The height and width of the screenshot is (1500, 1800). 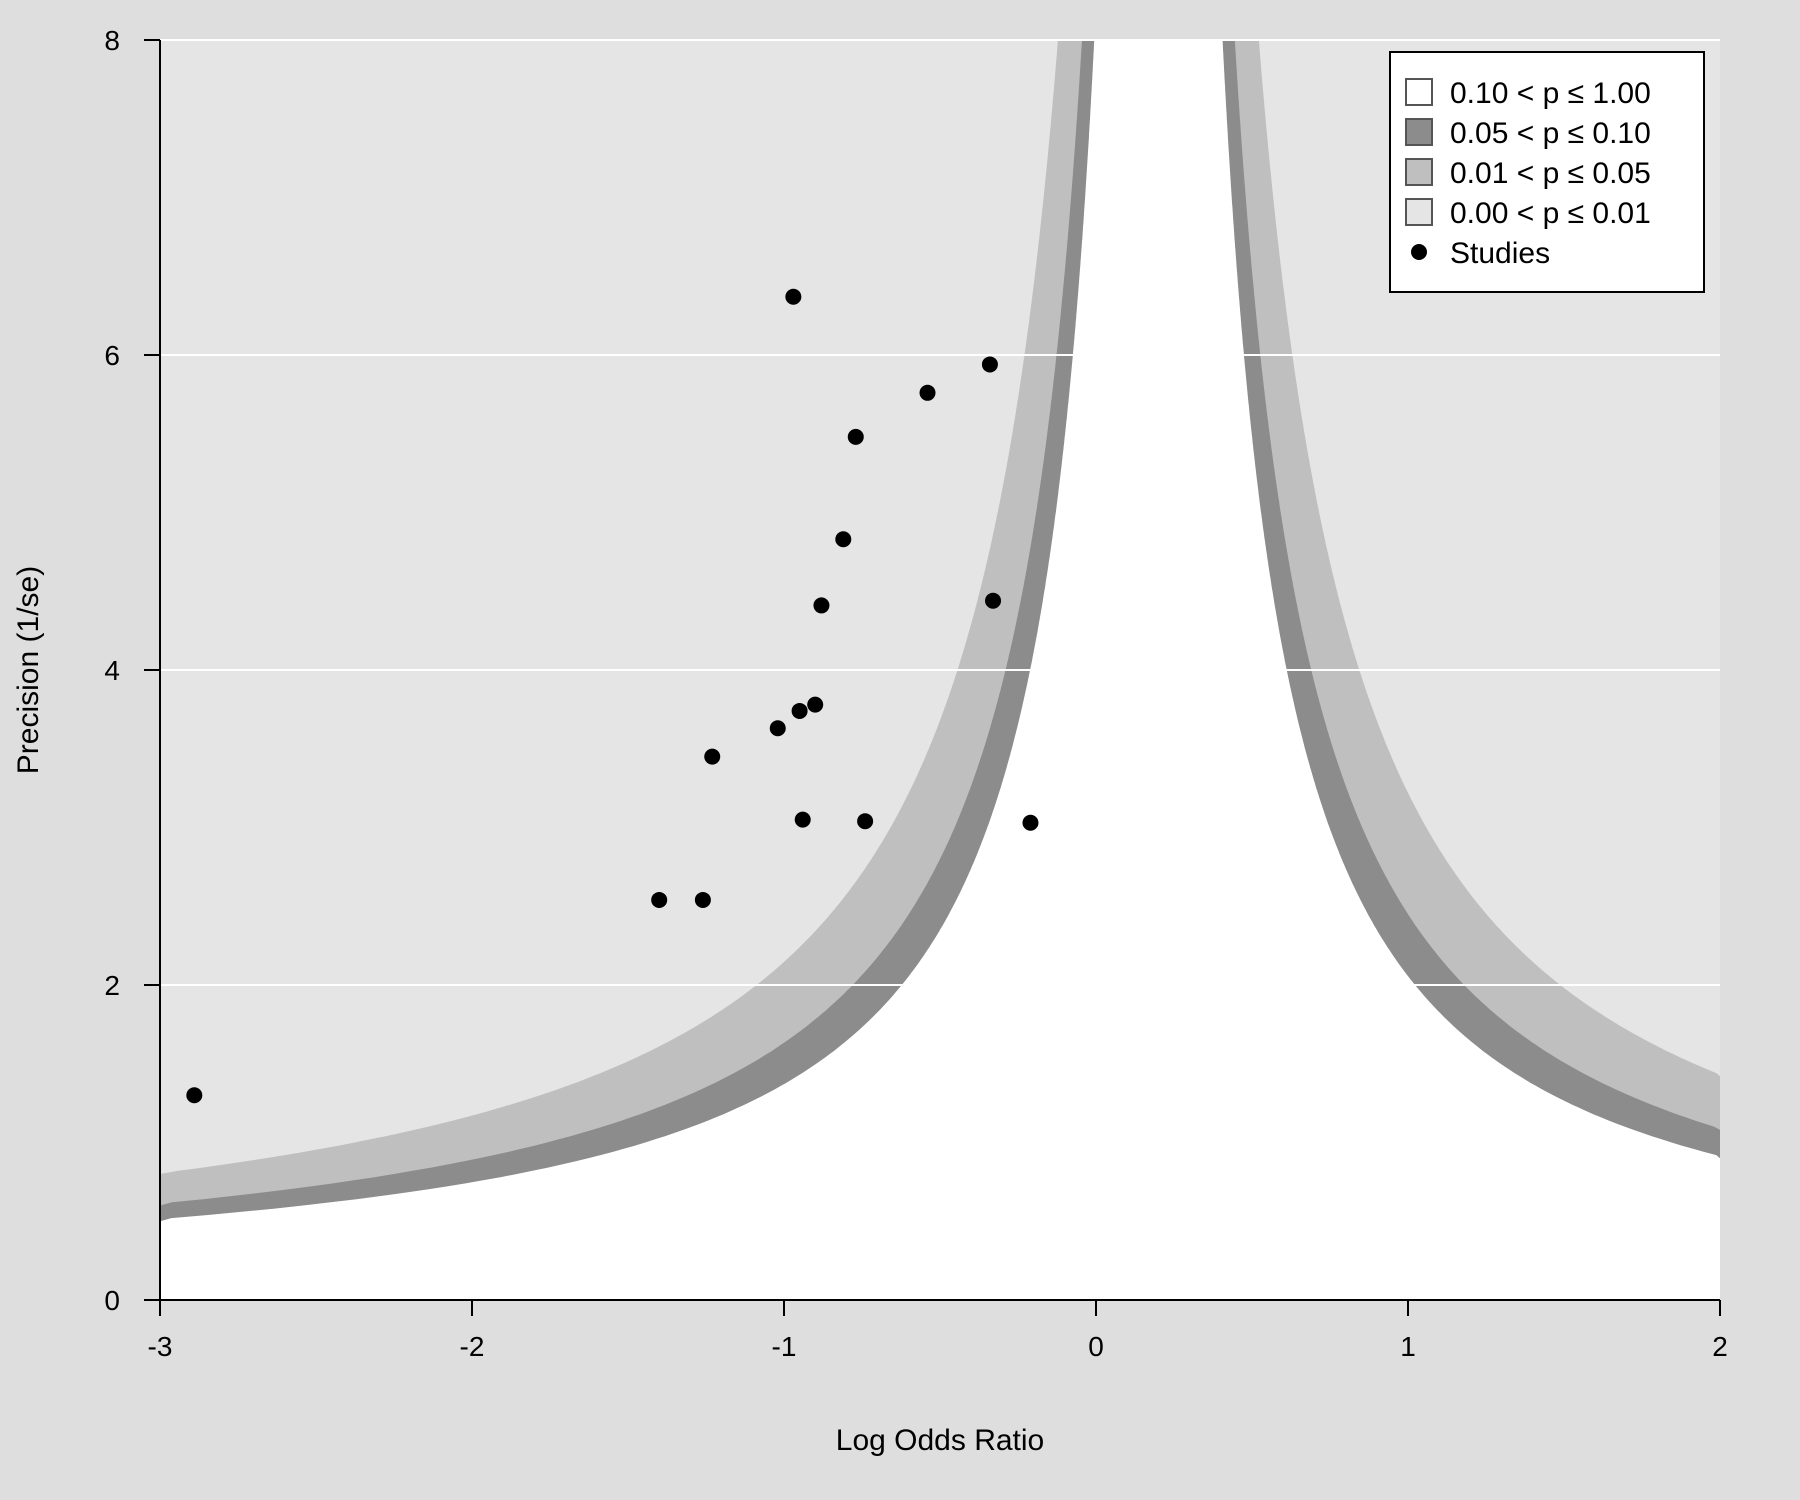 What do you see at coordinates (1550, 213) in the screenshot?
I see `legend-label: 0.00 < p ≤ 0.01` at bounding box center [1550, 213].